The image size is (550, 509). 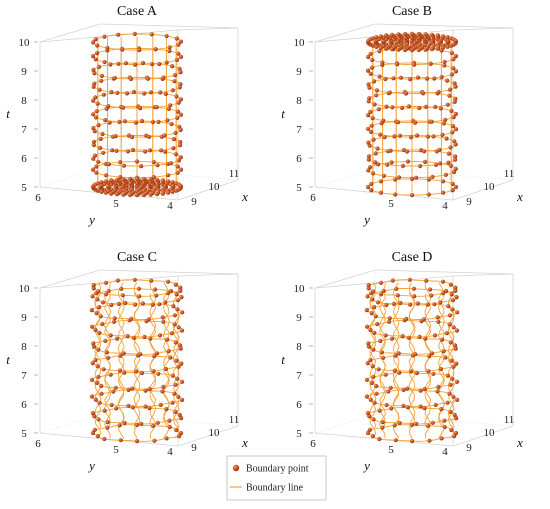 I want to click on t-tick-label: 5, so click(x=299, y=434).